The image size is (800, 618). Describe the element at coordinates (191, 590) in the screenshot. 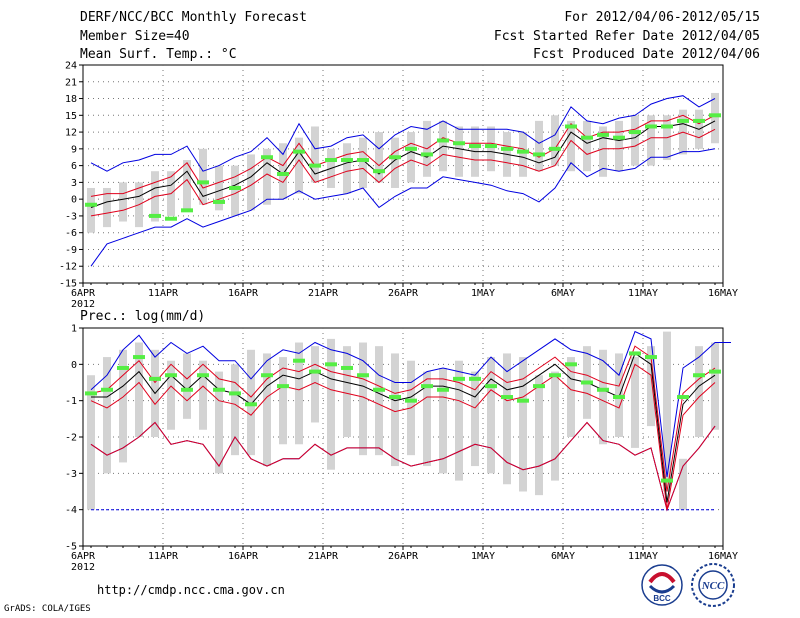

I see `source-url: http://cmdp.ncc.cma.gov.cn` at that location.